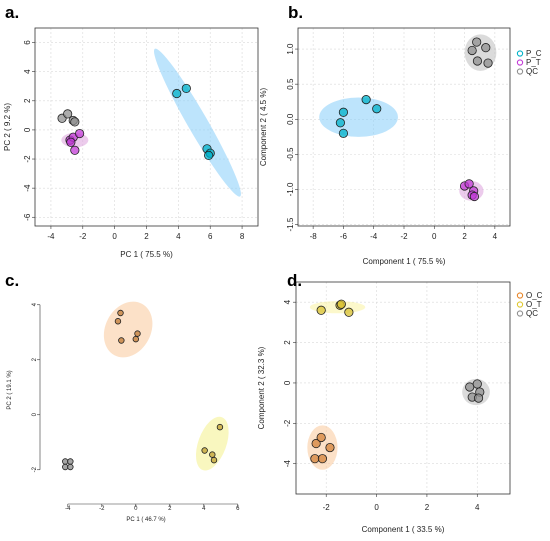  Describe the element at coordinates (294, 280) in the screenshot. I see `panel-label: d.` at that location.